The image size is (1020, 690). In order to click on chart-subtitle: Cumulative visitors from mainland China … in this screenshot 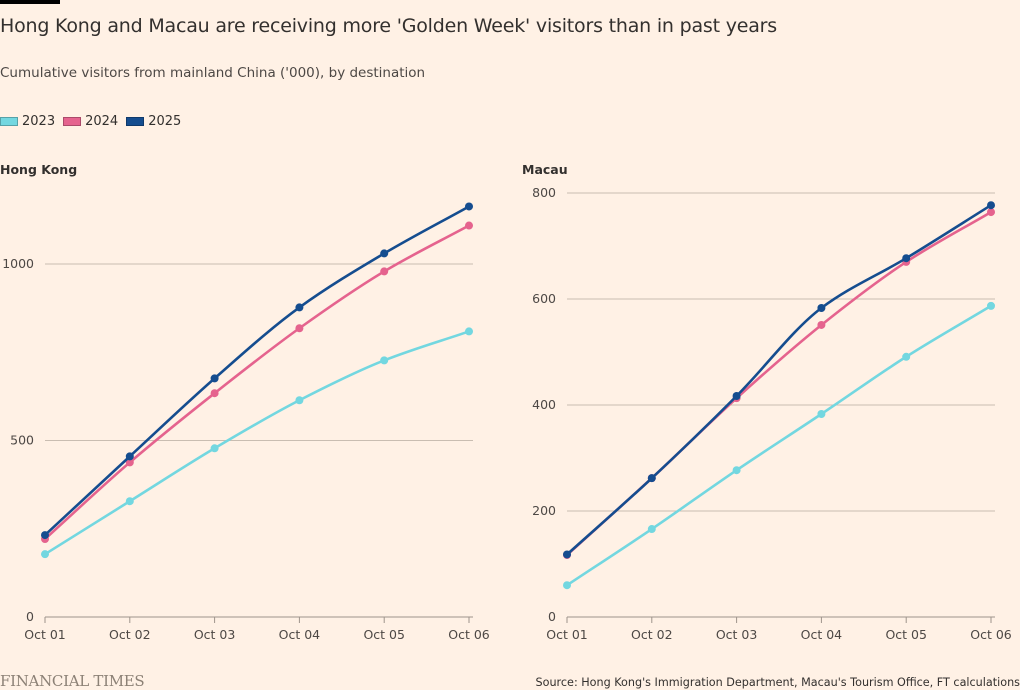, I will do `click(213, 73)`.